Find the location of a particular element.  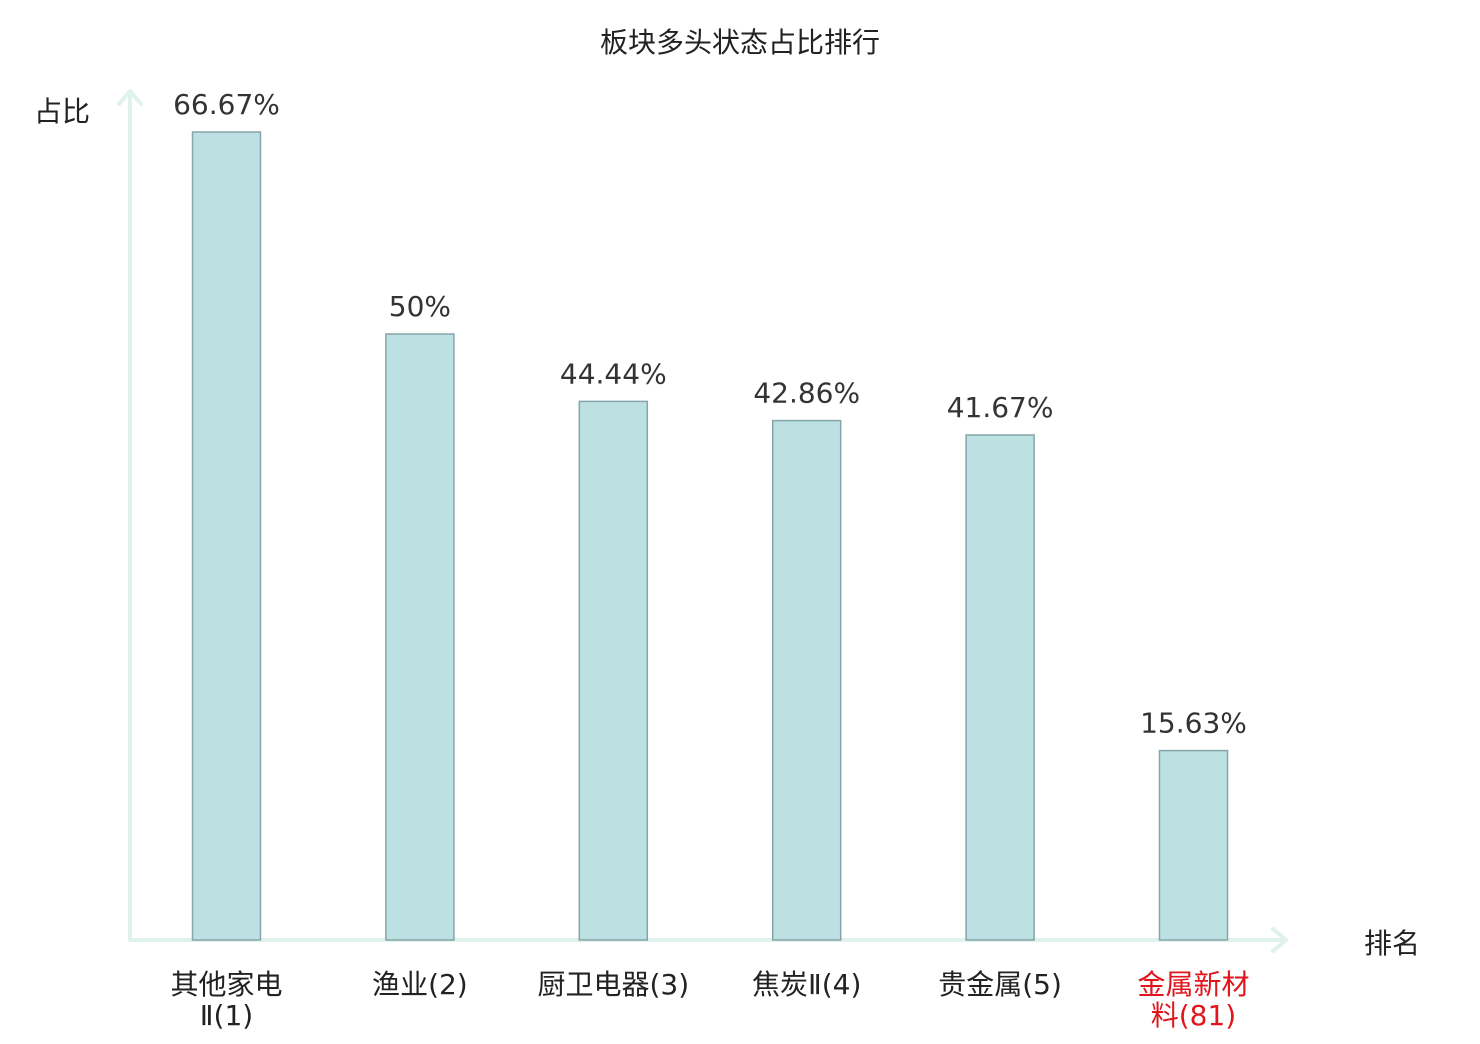

x-tick-label-2-line-1: 渔业(2) is located at coordinates (420, 984).